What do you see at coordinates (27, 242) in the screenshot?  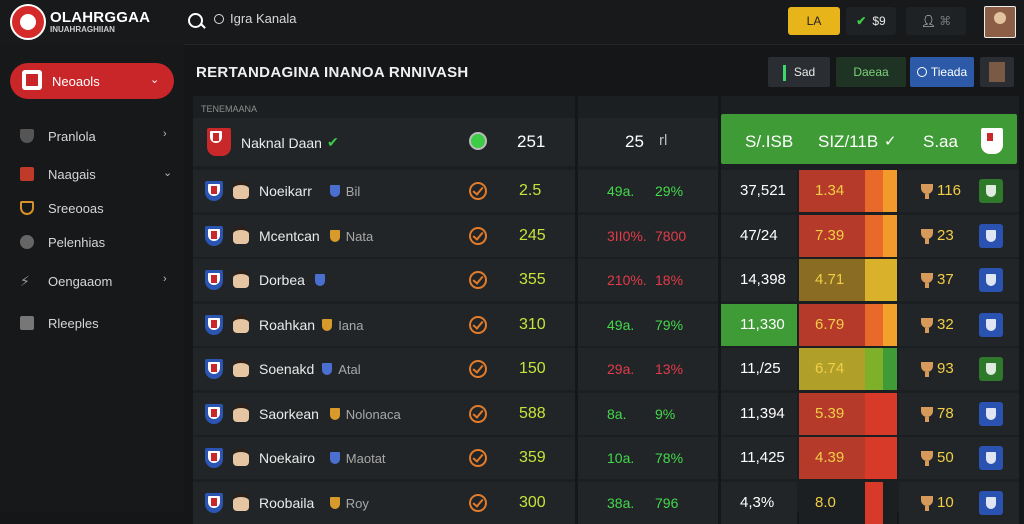 I see `ball-icon` at bounding box center [27, 242].